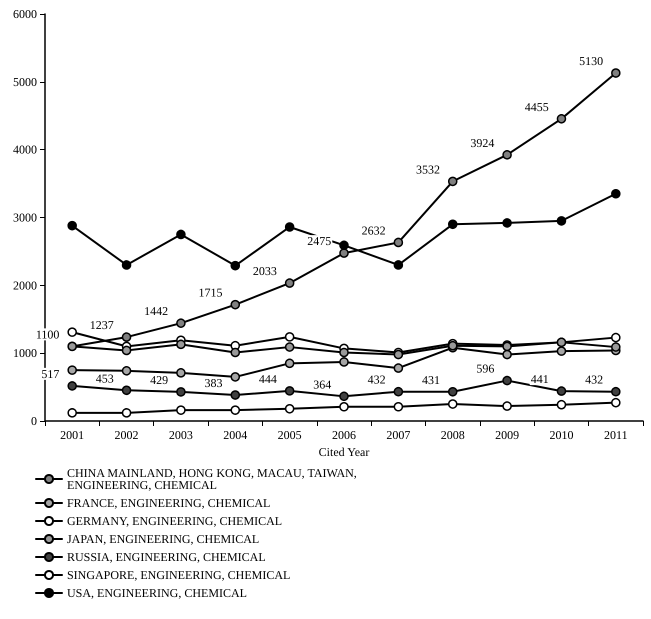  What do you see at coordinates (25, 14) in the screenshot?
I see `y-tick-label: 6000` at bounding box center [25, 14].